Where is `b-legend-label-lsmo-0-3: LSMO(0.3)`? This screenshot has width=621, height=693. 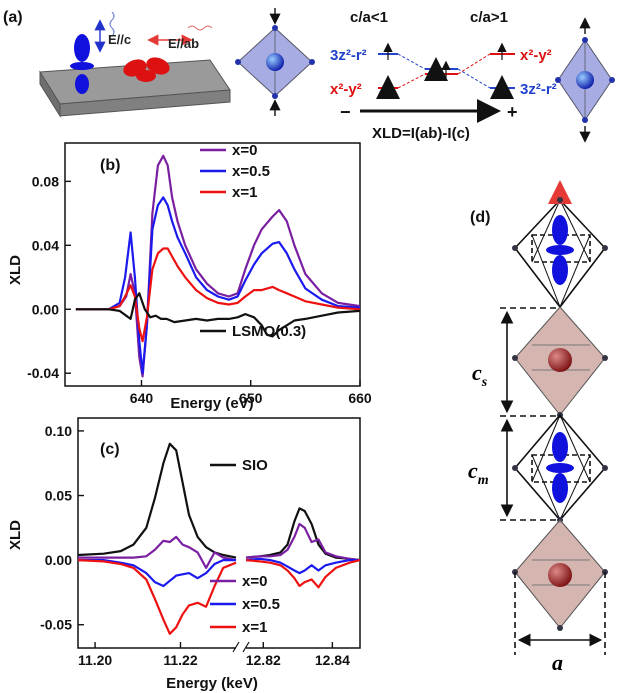
b-legend-label-lsmo-0-3: LSMO(0.3) is located at coordinates (269, 331).